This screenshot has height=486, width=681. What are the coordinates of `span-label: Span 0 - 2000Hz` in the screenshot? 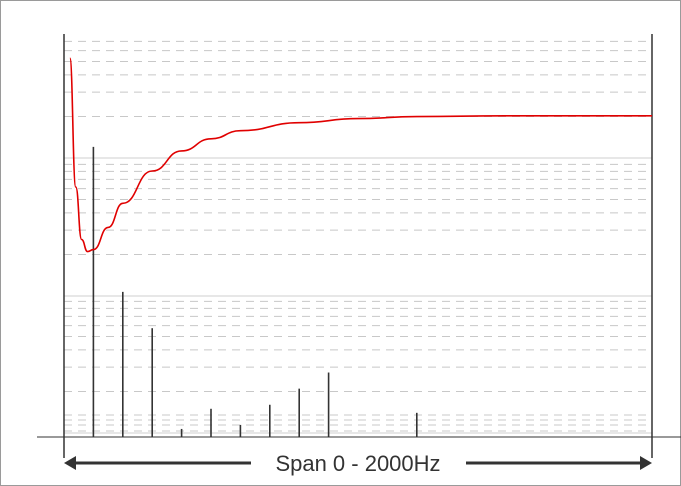 It's located at (357, 463).